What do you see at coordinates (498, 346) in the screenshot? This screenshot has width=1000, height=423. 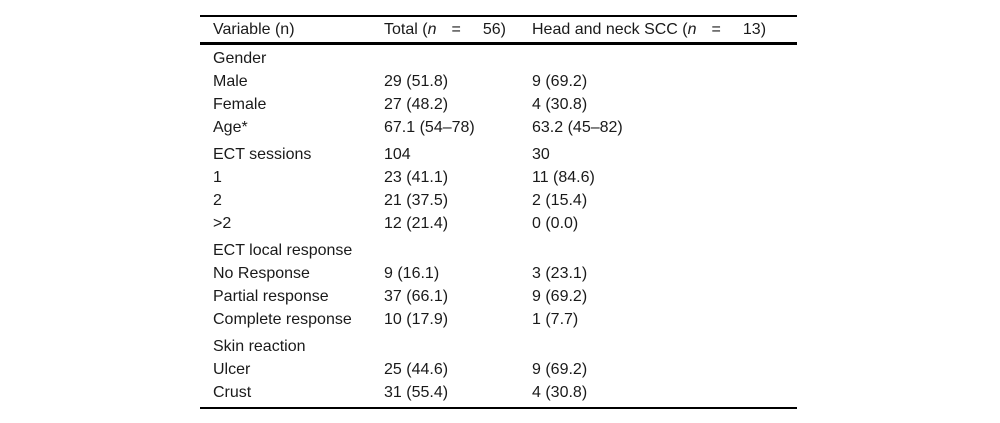 I see `table-row: Skin reaction` at bounding box center [498, 346].